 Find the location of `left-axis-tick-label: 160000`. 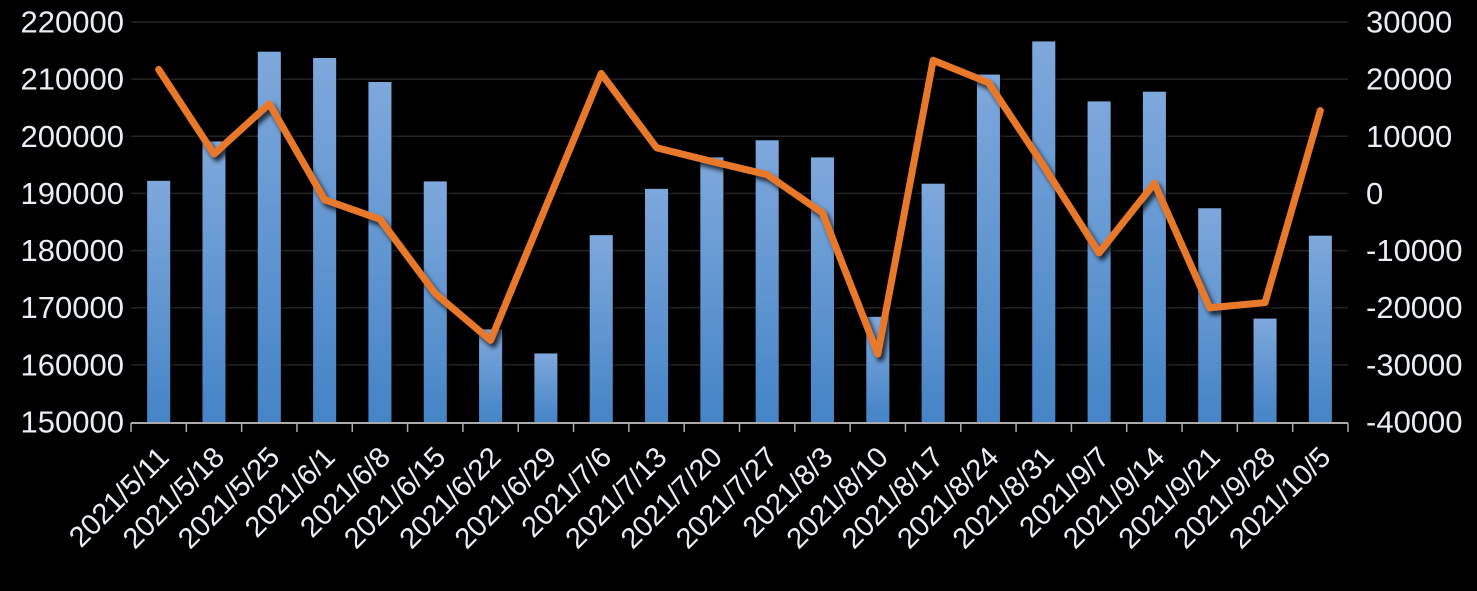

left-axis-tick-label: 160000 is located at coordinates (72, 364).